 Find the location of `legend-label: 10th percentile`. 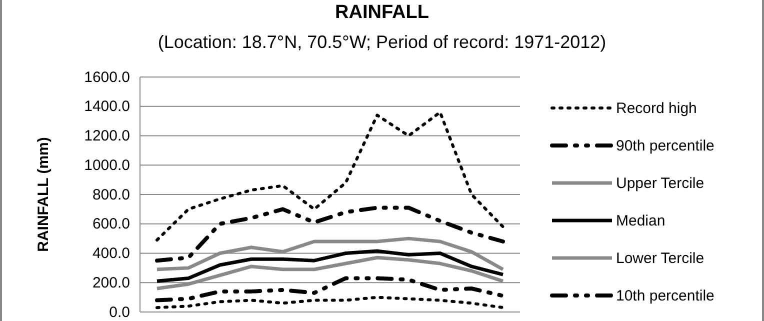

legend-label: 10th percentile is located at coordinates (665, 296).